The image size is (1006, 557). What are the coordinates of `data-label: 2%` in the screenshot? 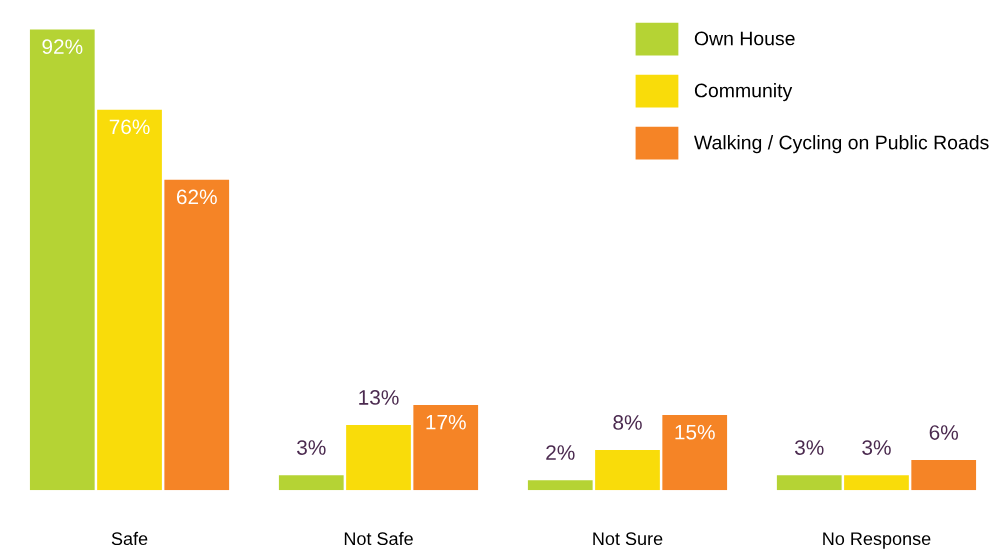 It's located at (560, 452).